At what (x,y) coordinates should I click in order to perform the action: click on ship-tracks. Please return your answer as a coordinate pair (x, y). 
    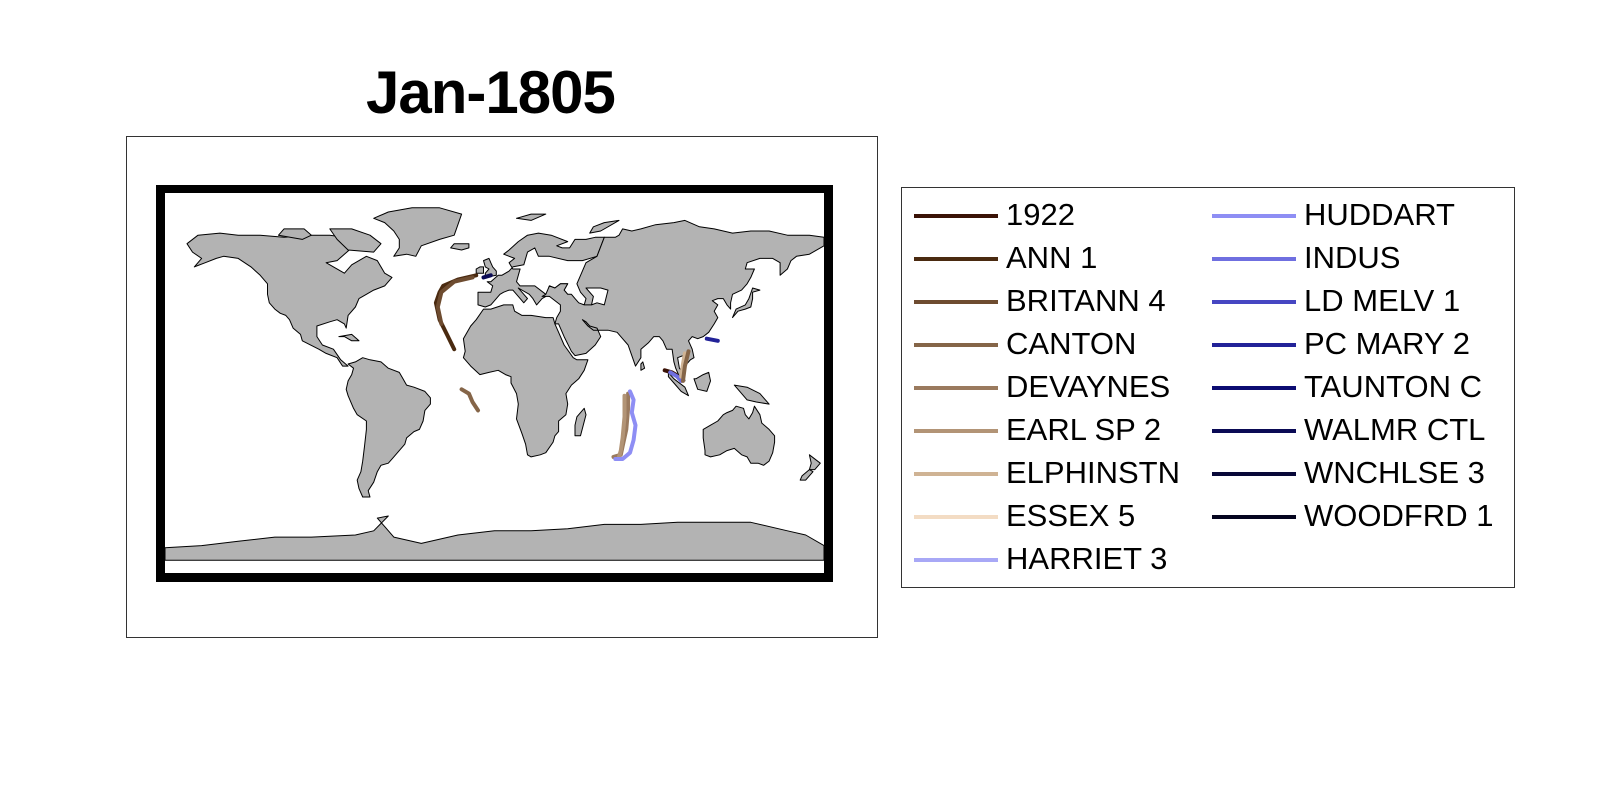
    Looking at the image, I should click on (576, 367).